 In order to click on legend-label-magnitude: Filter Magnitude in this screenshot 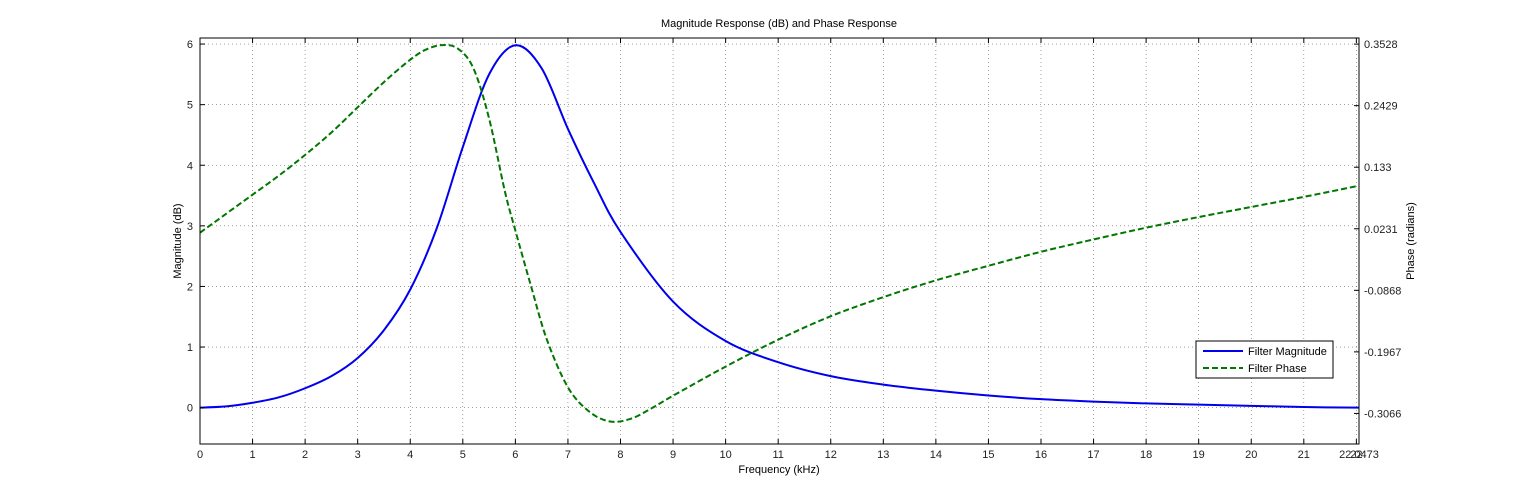, I will do `click(1287, 352)`.